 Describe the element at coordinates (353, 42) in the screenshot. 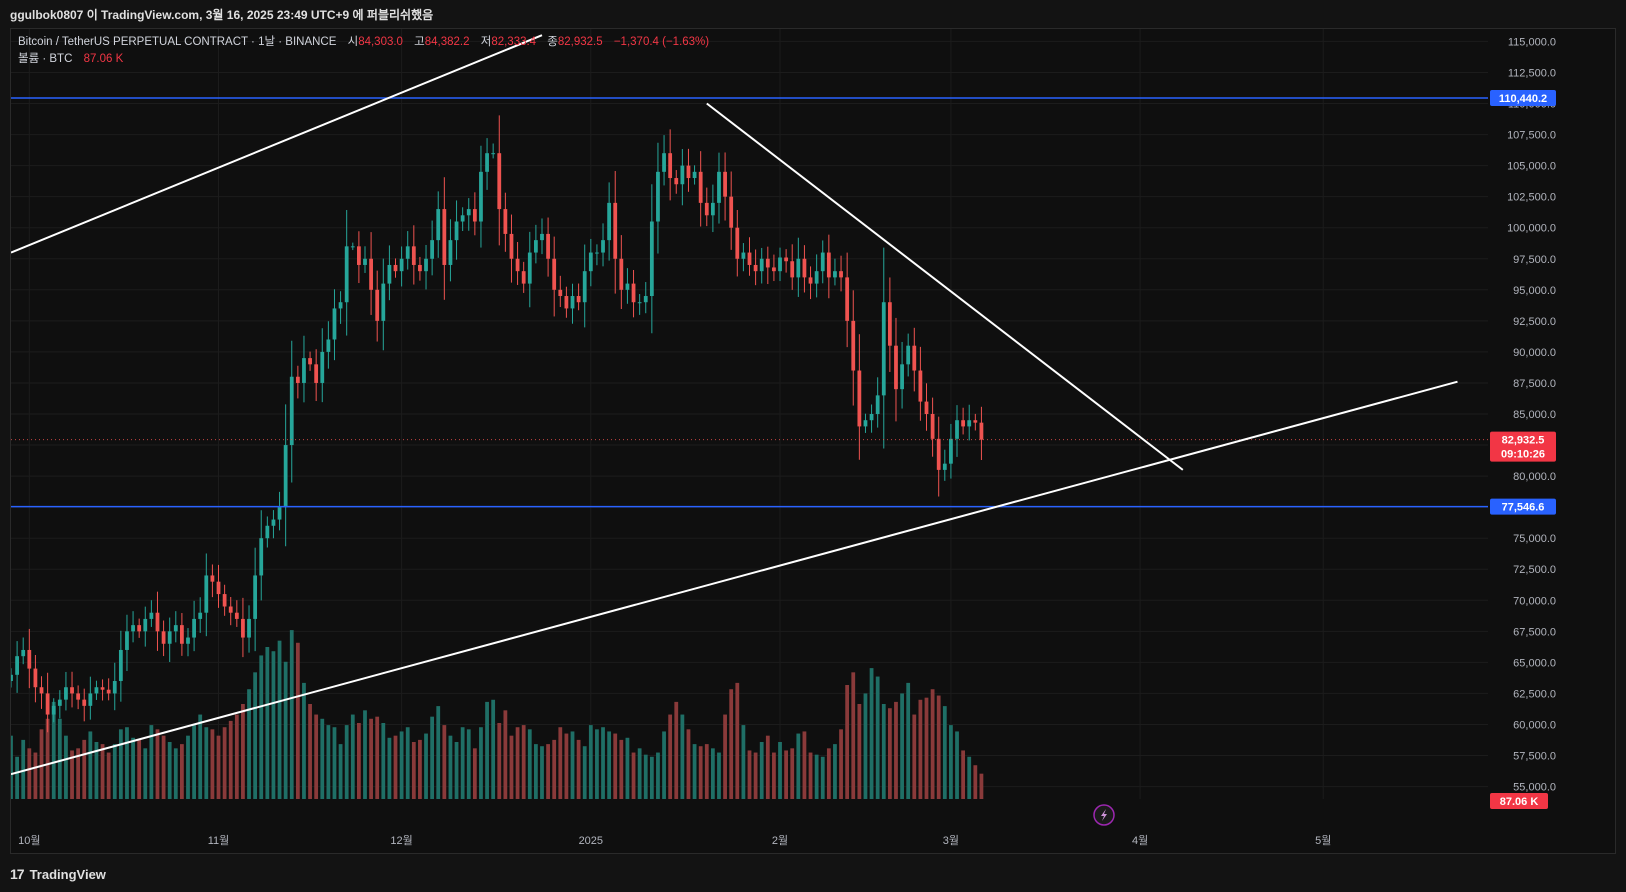

I see `open-label: 시` at that location.